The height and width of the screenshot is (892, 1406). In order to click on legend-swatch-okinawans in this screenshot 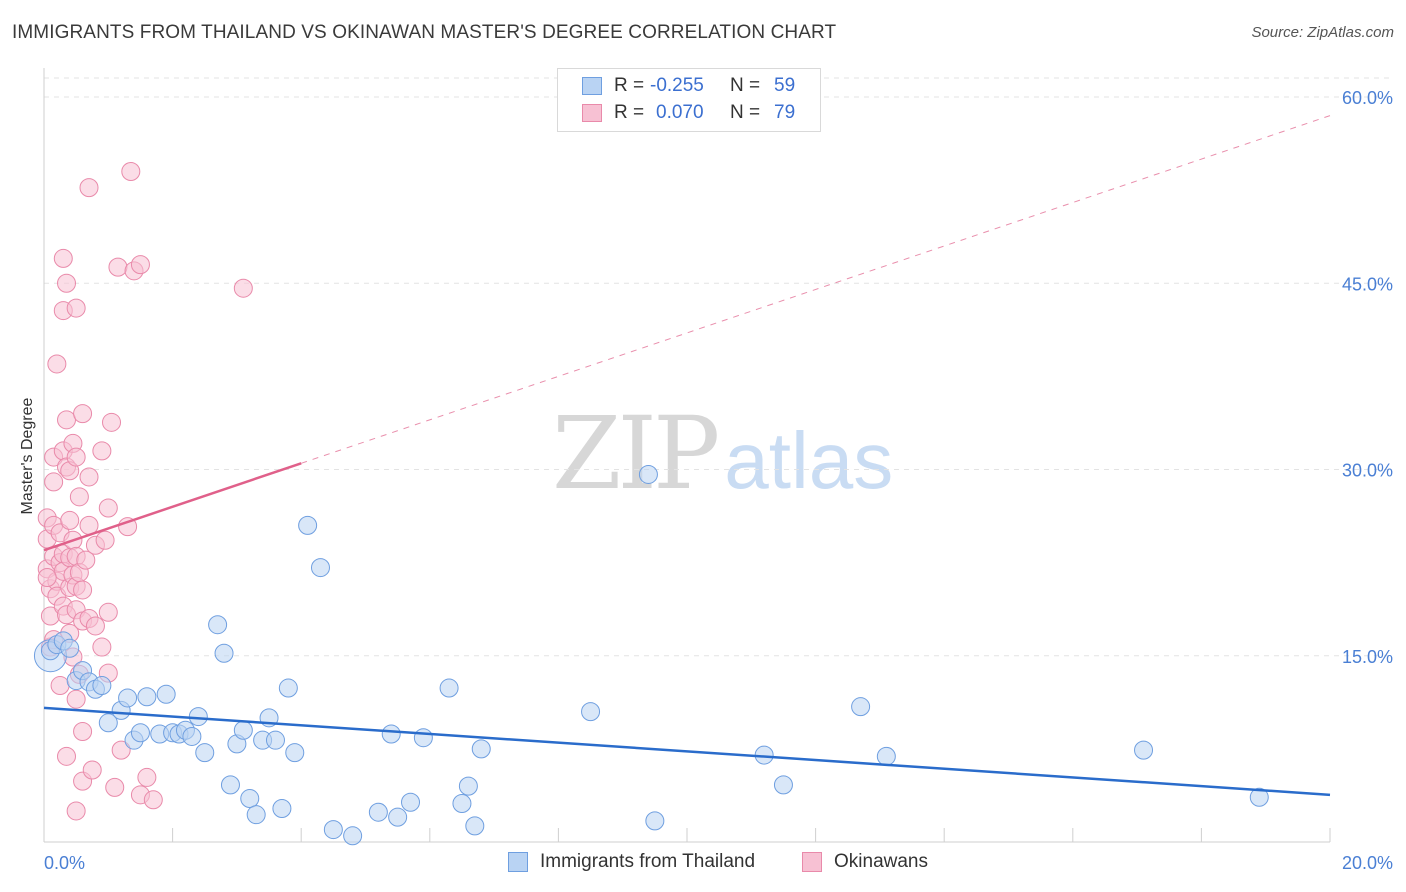, I will do `click(812, 862)`.